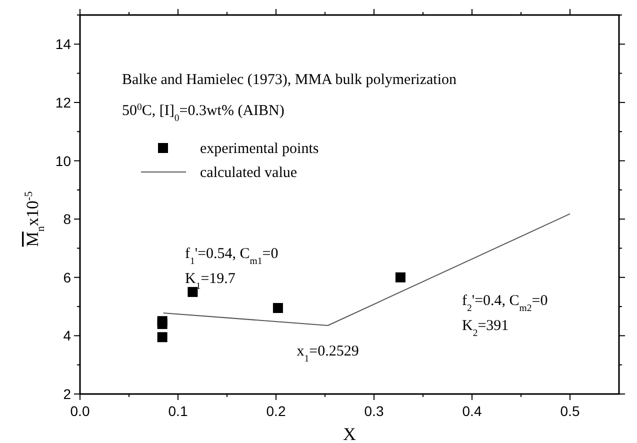 The height and width of the screenshot is (443, 637). Describe the element at coordinates (67, 394) in the screenshot. I see `y-tick-label: 2` at that location.